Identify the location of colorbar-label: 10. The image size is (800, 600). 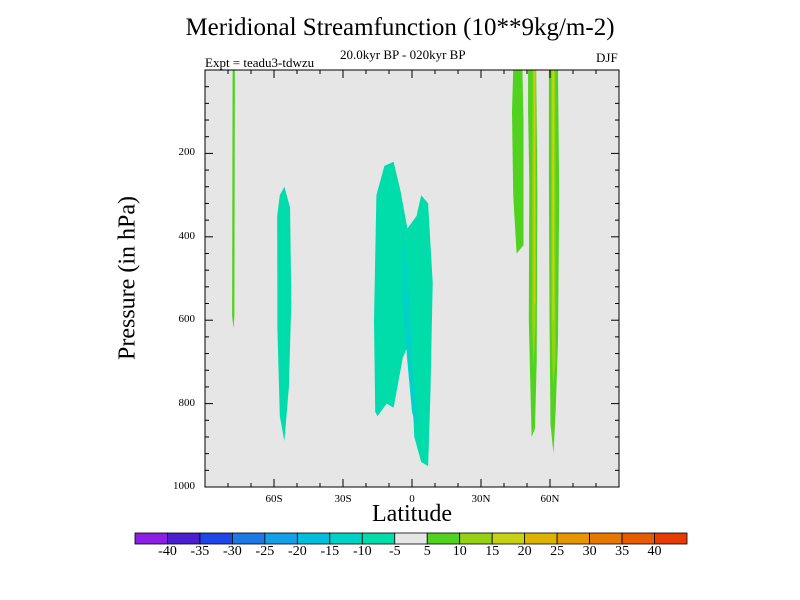
(459, 551).